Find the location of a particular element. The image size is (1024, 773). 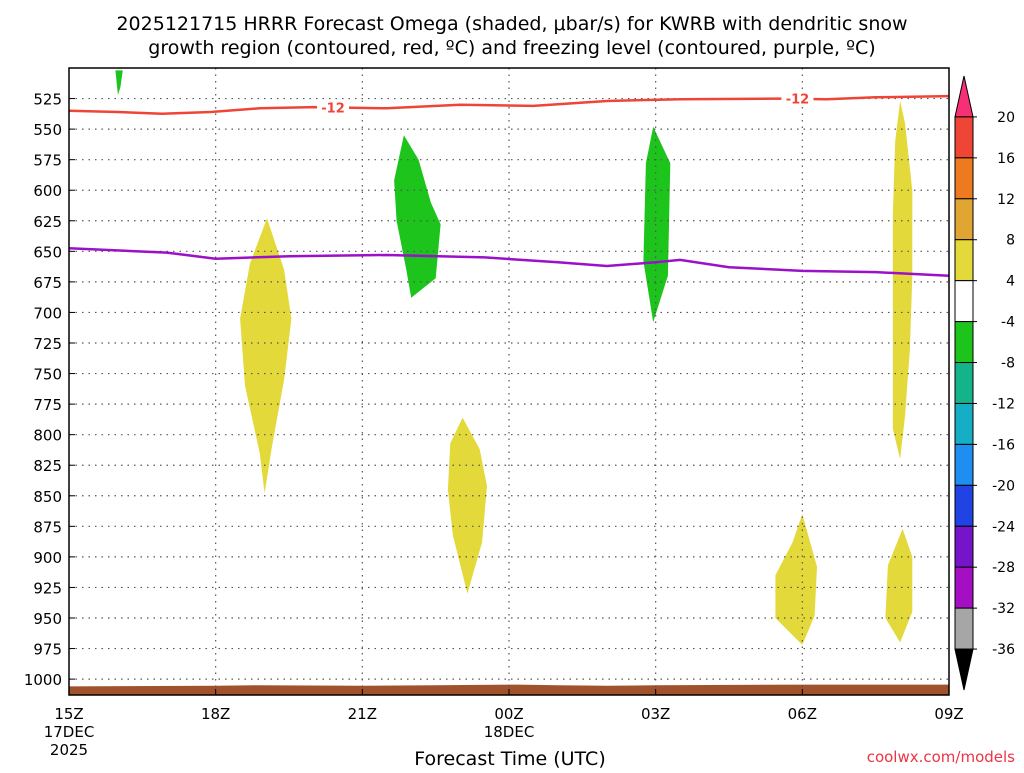

x-axis-label: Forecast Time (UTC) is located at coordinates (509, 758).